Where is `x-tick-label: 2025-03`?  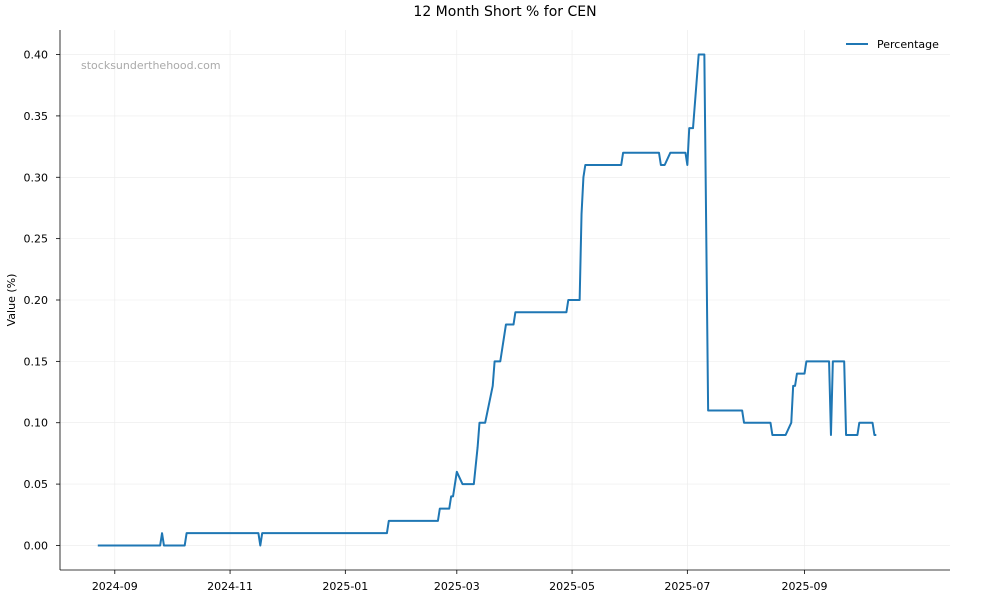 x-tick-label: 2025-03 is located at coordinates (457, 586).